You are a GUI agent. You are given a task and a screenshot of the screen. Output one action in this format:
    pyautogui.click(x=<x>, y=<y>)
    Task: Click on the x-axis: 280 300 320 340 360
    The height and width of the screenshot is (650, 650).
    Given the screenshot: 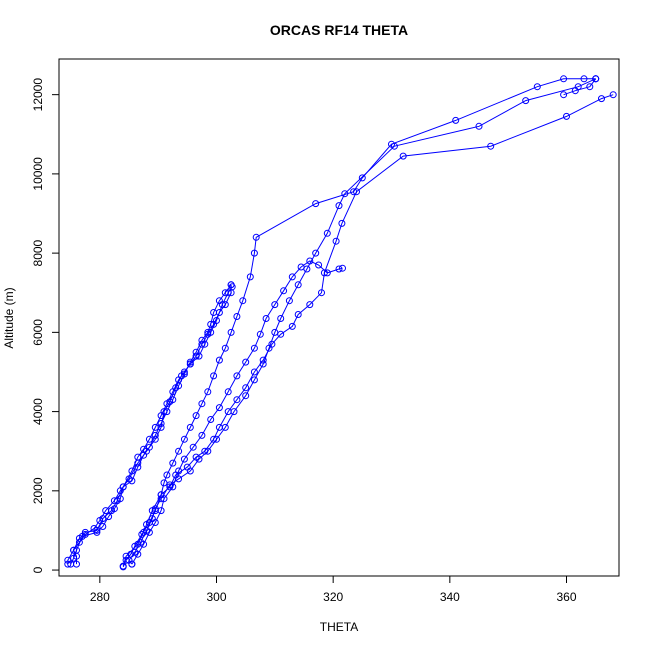 What is the action you would take?
    pyautogui.click(x=333, y=589)
    